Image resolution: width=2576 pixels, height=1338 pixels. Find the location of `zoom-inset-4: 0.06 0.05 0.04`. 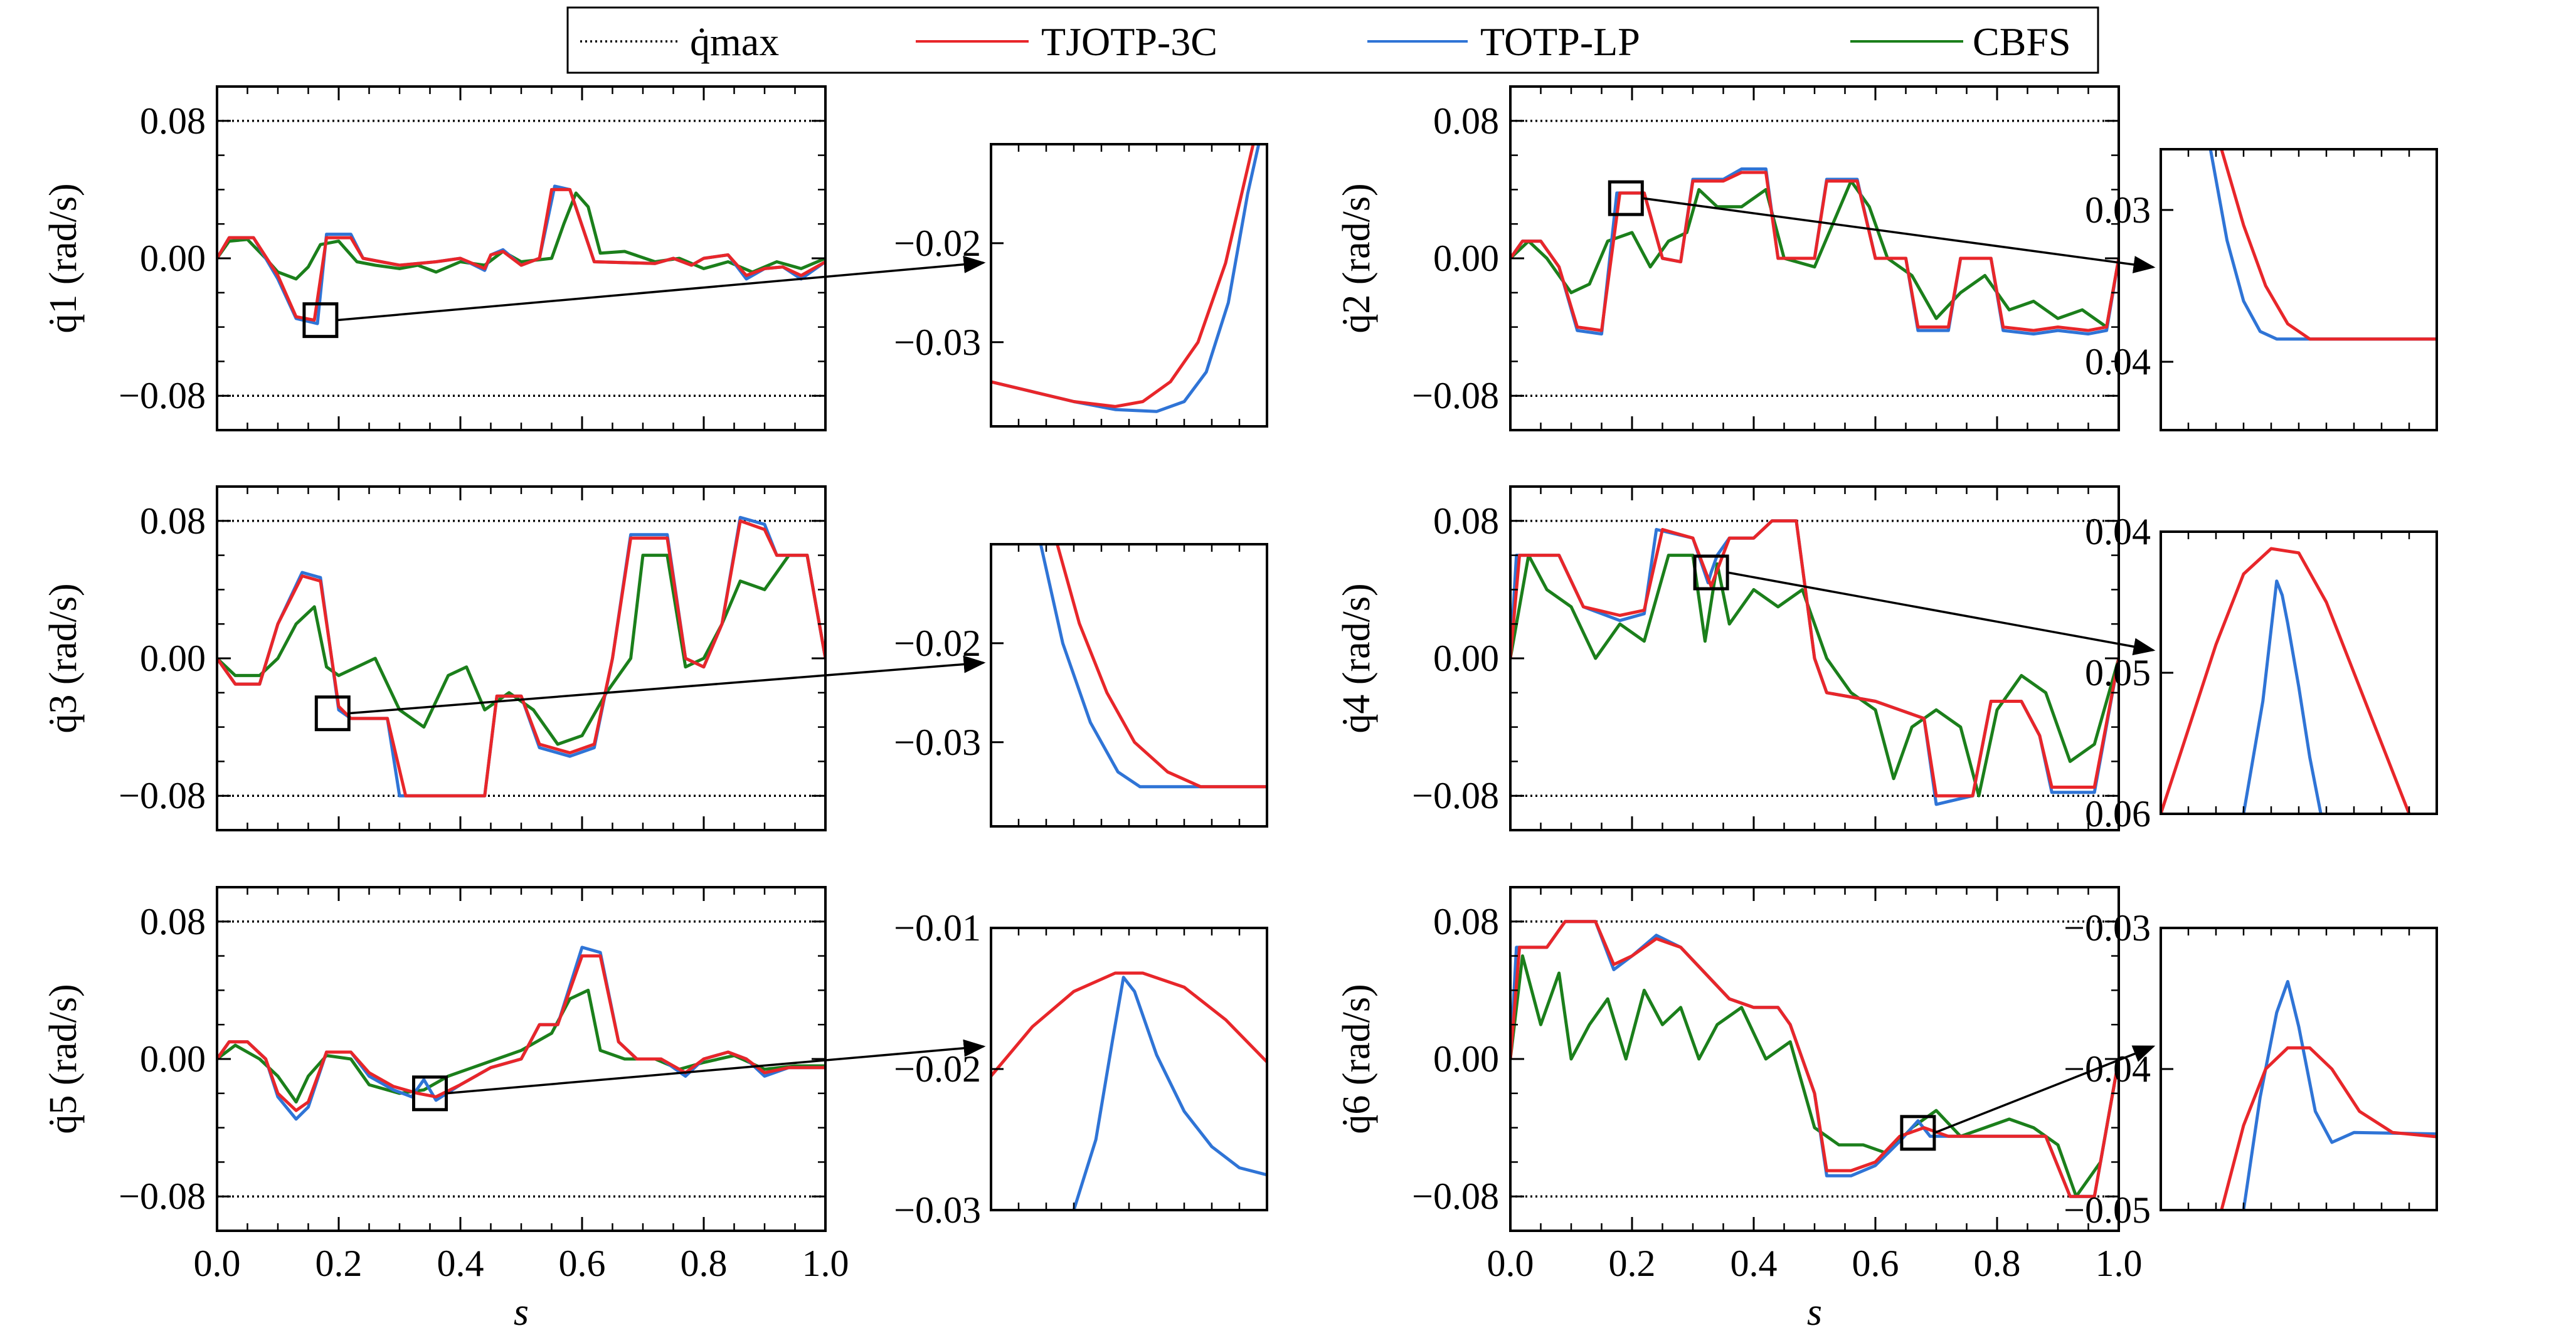

zoom-inset-4: 0.06 0.05 0.04 is located at coordinates (2261, 673).